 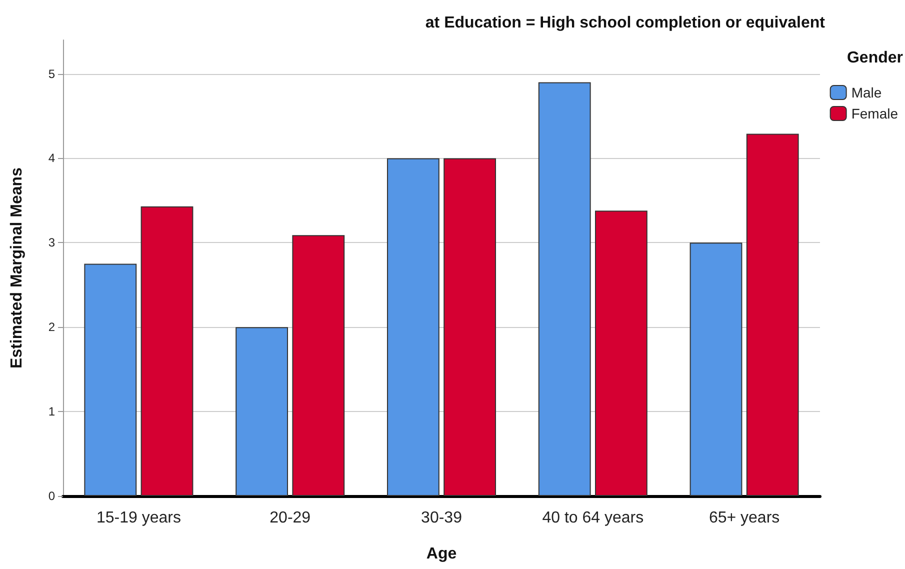 What do you see at coordinates (52, 73) in the screenshot?
I see `y-tick-label: 5` at bounding box center [52, 73].